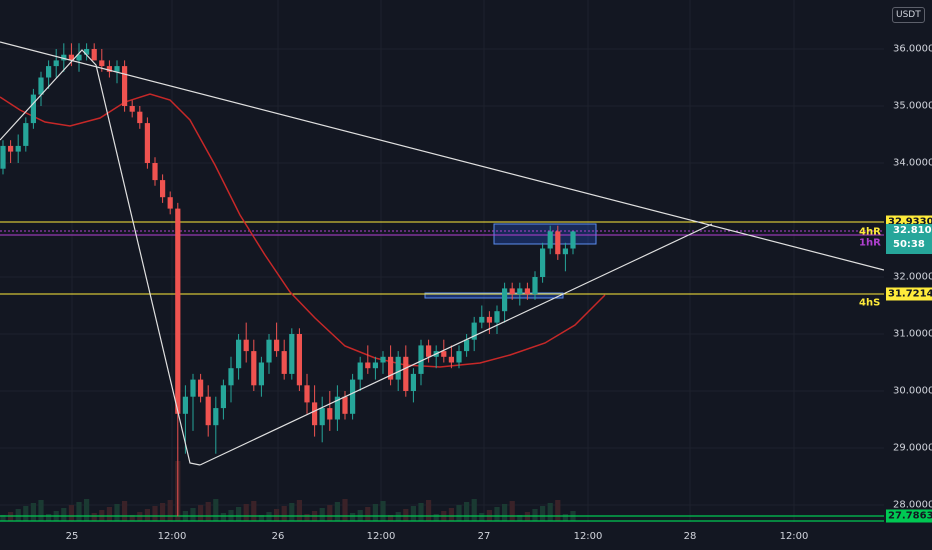  Describe the element at coordinates (870, 232) in the screenshot. I see `upper-level-tag: 4hR` at that location.